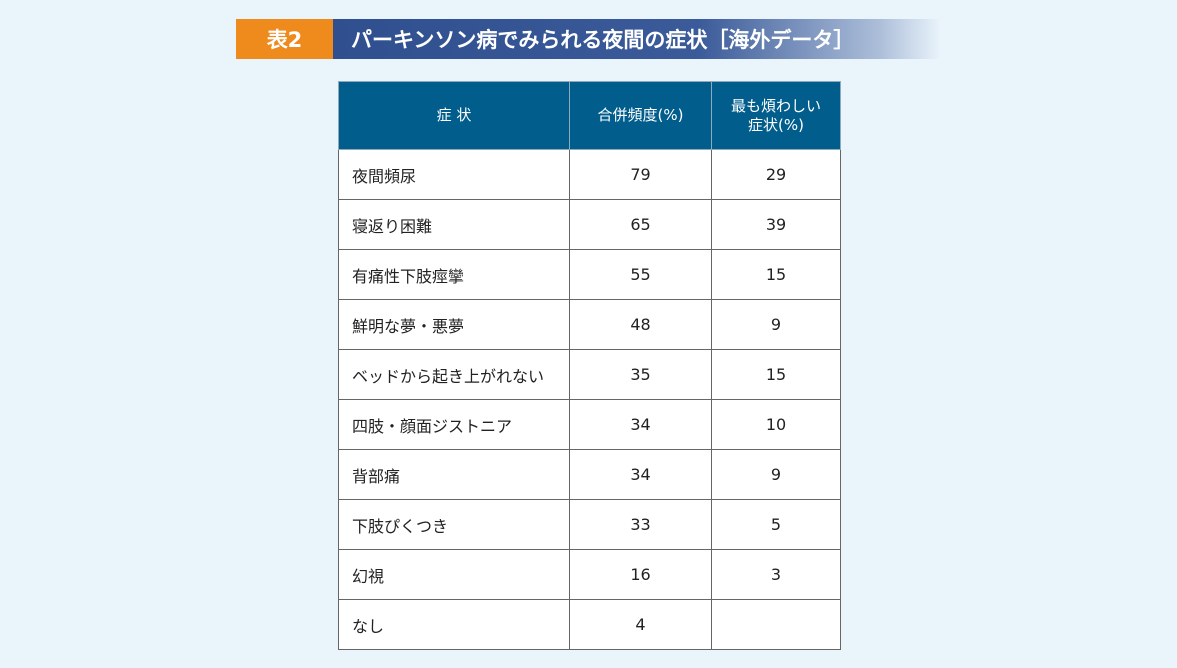 The height and width of the screenshot is (668, 1177). Describe the element at coordinates (454, 274) in the screenshot. I see `cell-symptom: 有痛性下肢痙攣` at that location.